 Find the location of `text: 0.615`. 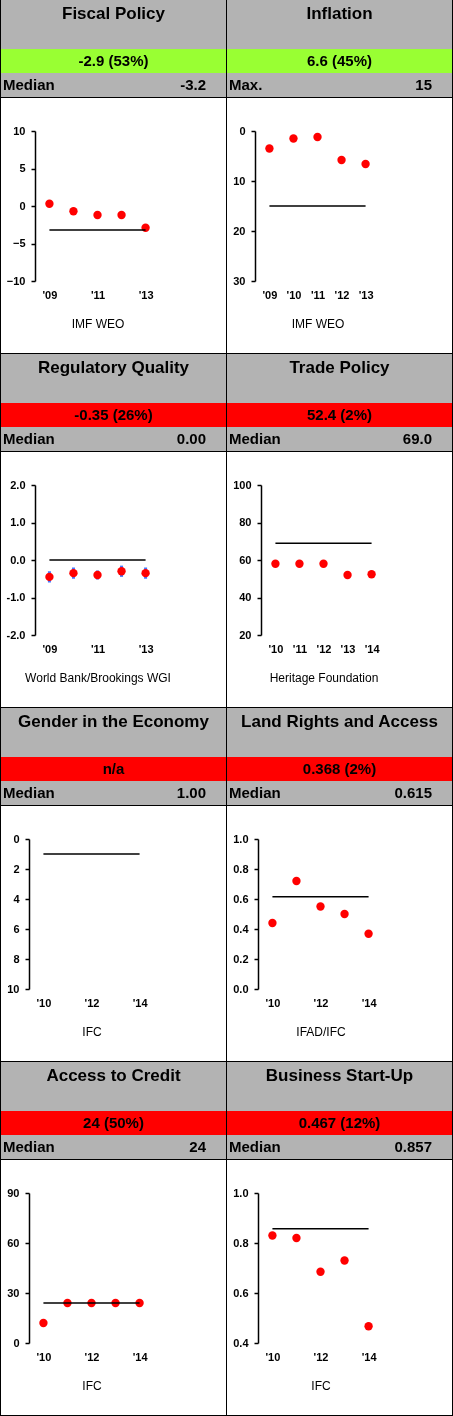

text: 0.615 is located at coordinates (413, 793).